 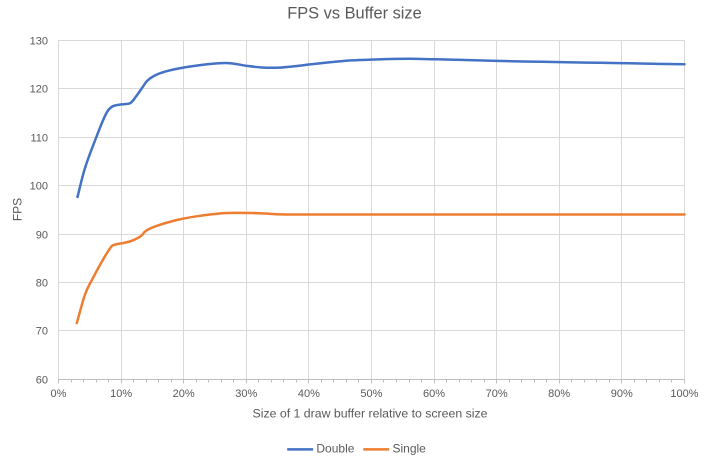 I want to click on svg-text: 70, so click(x=42, y=332).